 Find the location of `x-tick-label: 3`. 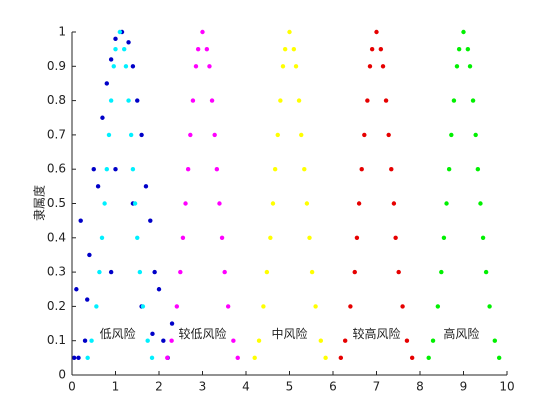

x-tick-label: 3 is located at coordinates (203, 387).